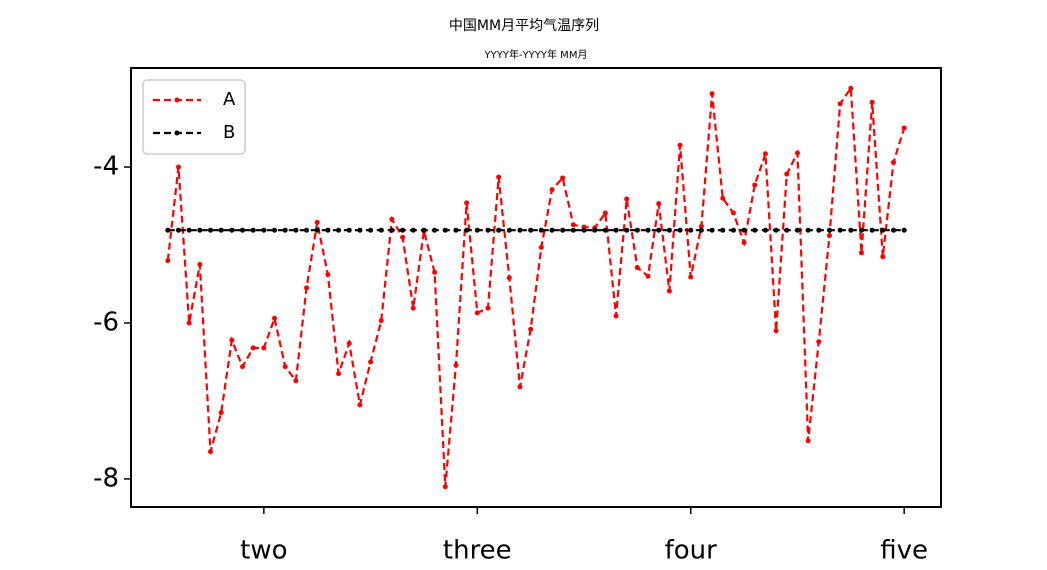 The height and width of the screenshot is (570, 1047). What do you see at coordinates (106, 478) in the screenshot?
I see `y-tick-label: -8` at bounding box center [106, 478].